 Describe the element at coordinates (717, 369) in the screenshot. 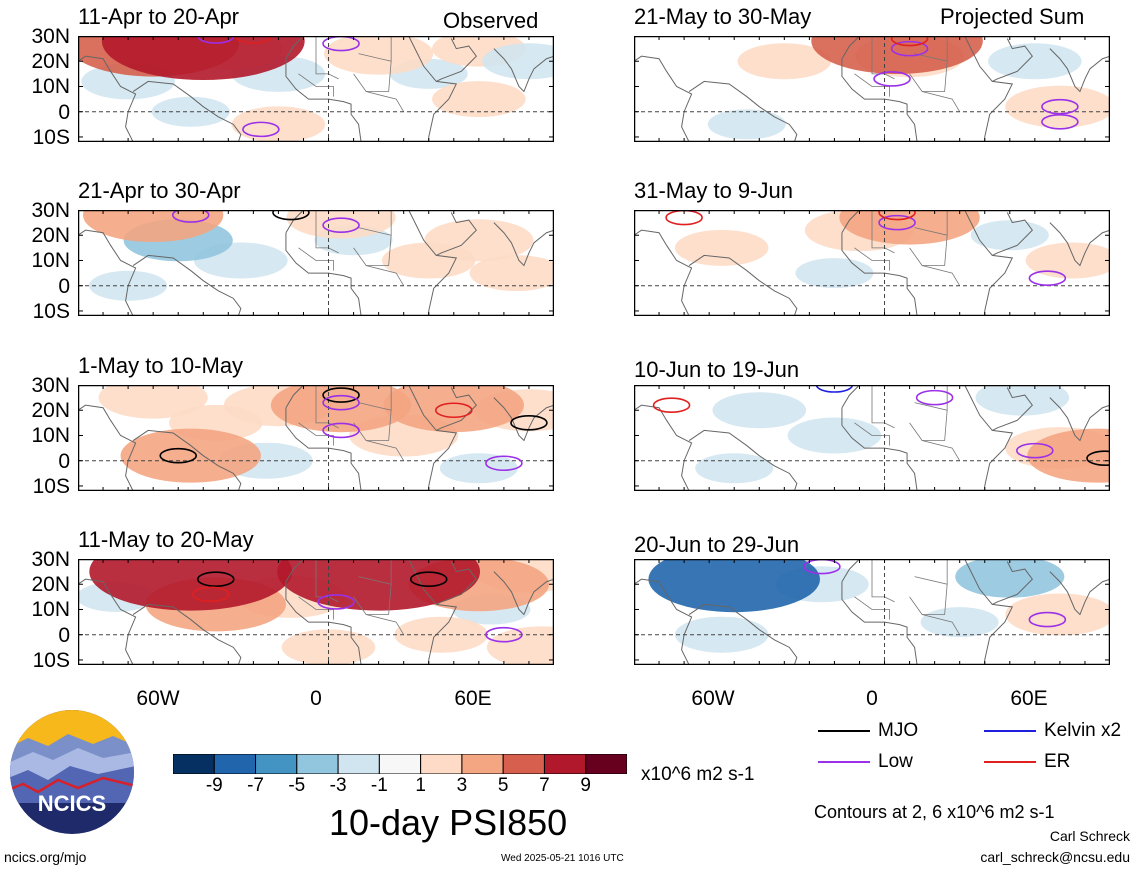

I see `panel-title-7: 10-Jun to 19-Jun` at that location.